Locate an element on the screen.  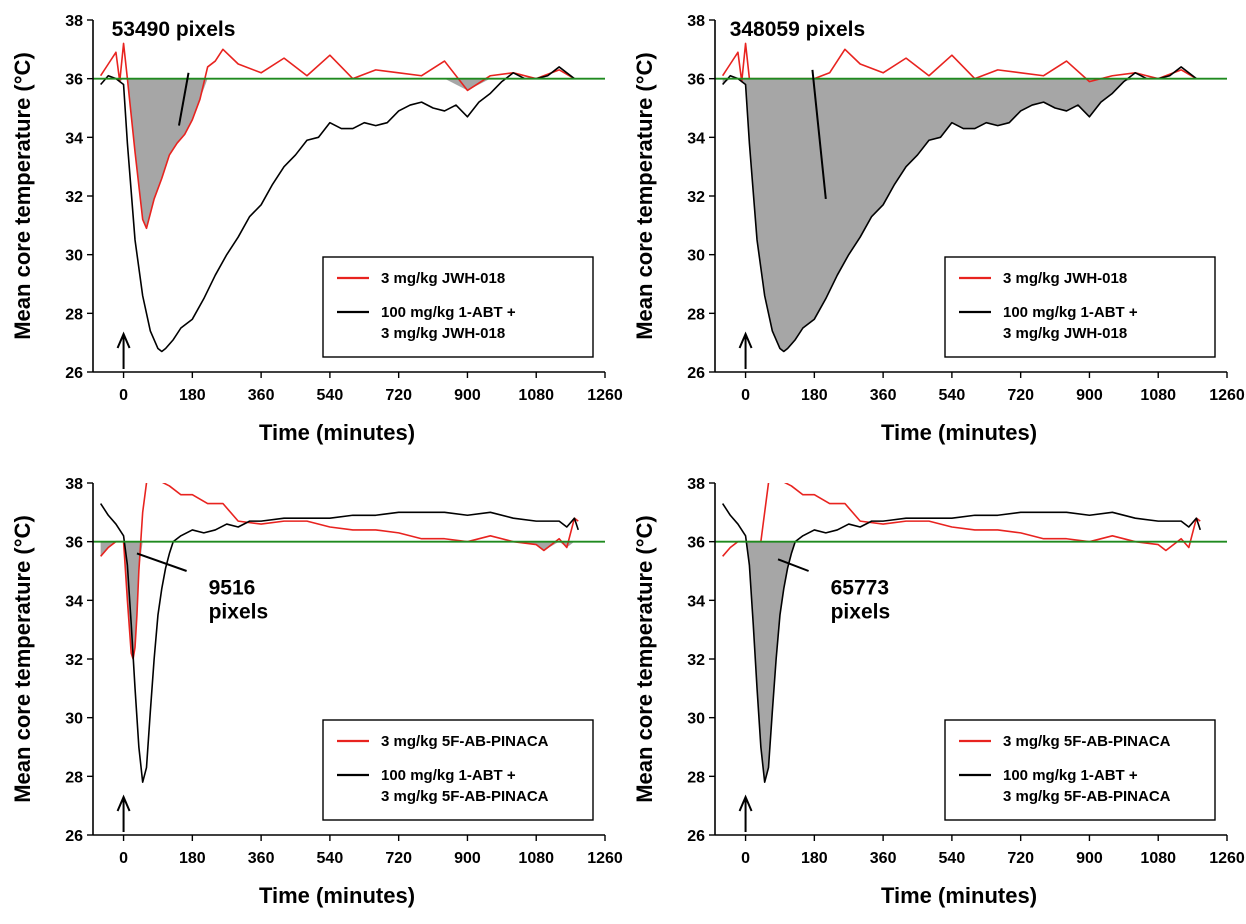
annotation-label: 348059 pixels is located at coordinates (797, 29).